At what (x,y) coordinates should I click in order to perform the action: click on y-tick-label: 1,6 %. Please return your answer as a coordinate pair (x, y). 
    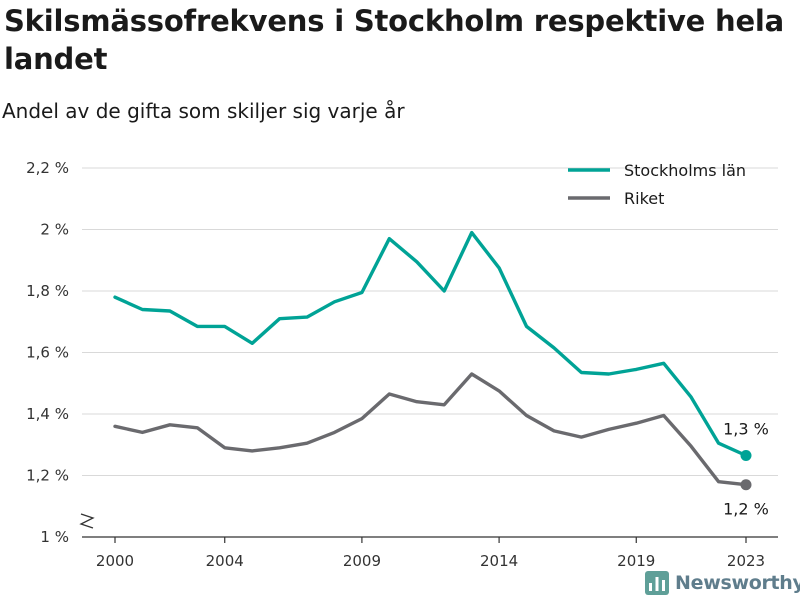
    Looking at the image, I should click on (47, 353).